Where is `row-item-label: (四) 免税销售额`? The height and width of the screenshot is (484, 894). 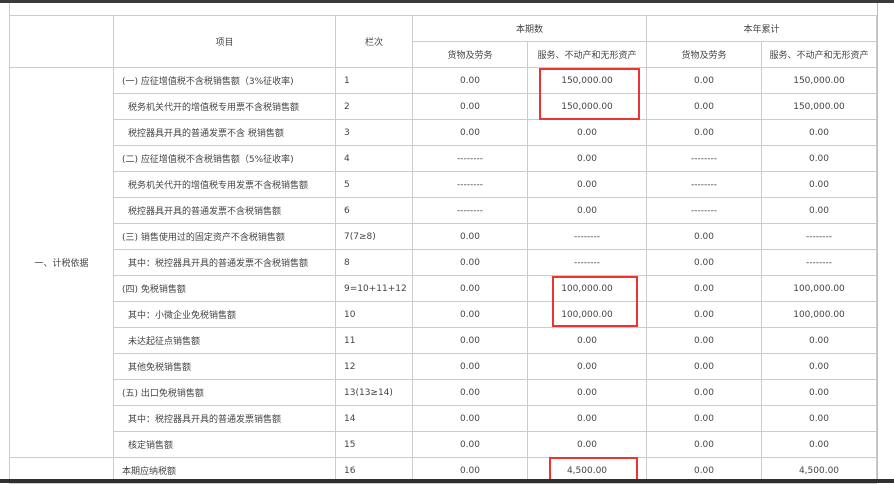 row-item-label: (四) 免税销售额 is located at coordinates (224, 288).